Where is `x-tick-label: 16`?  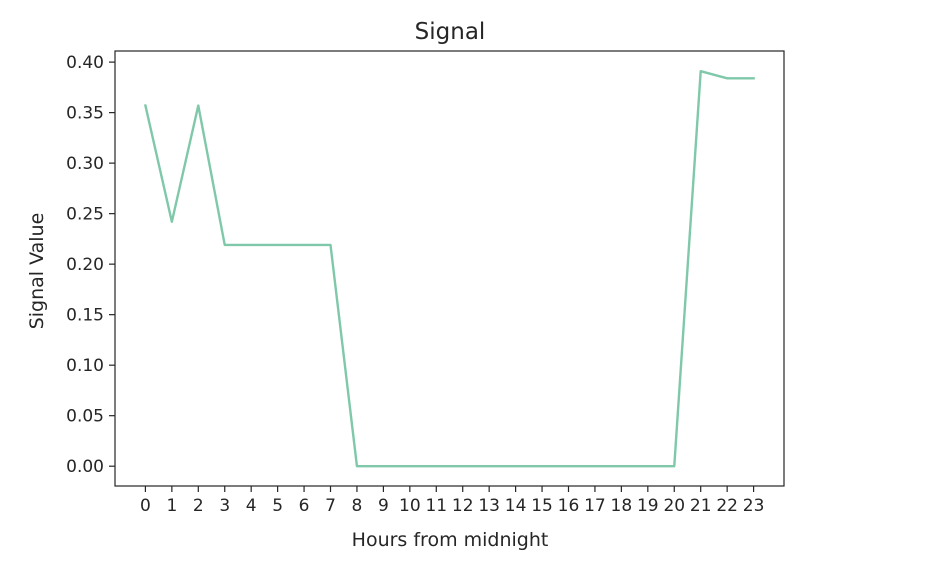 x-tick-label: 16 is located at coordinates (569, 506).